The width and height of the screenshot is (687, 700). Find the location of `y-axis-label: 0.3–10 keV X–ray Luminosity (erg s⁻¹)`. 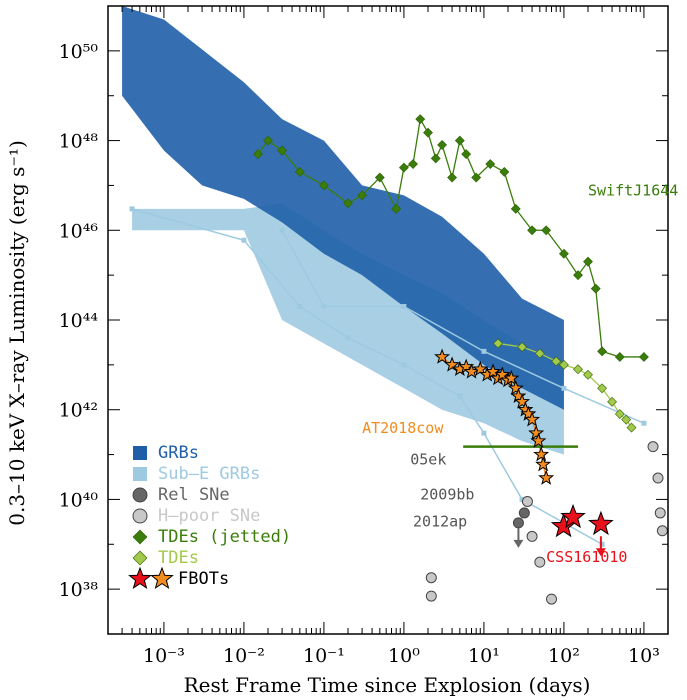

y-axis-label: 0.3–10 keV X–ray Luminosity (erg s⁻¹) is located at coordinates (17, 333).